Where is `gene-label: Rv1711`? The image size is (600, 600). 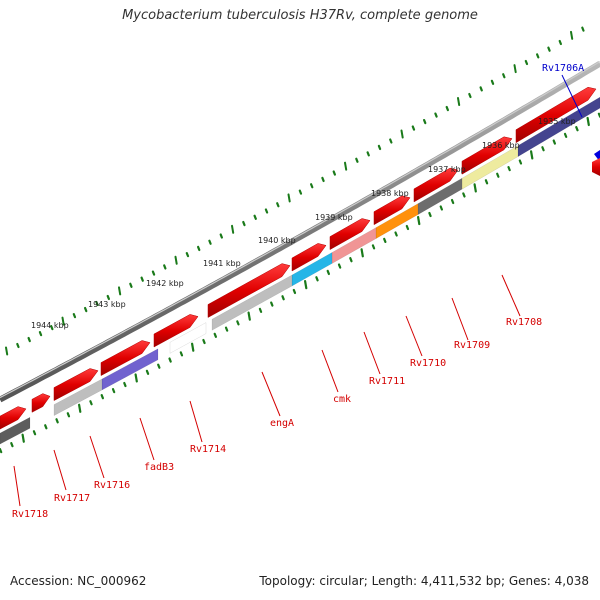
gene-label: Rv1711 is located at coordinates (387, 381).